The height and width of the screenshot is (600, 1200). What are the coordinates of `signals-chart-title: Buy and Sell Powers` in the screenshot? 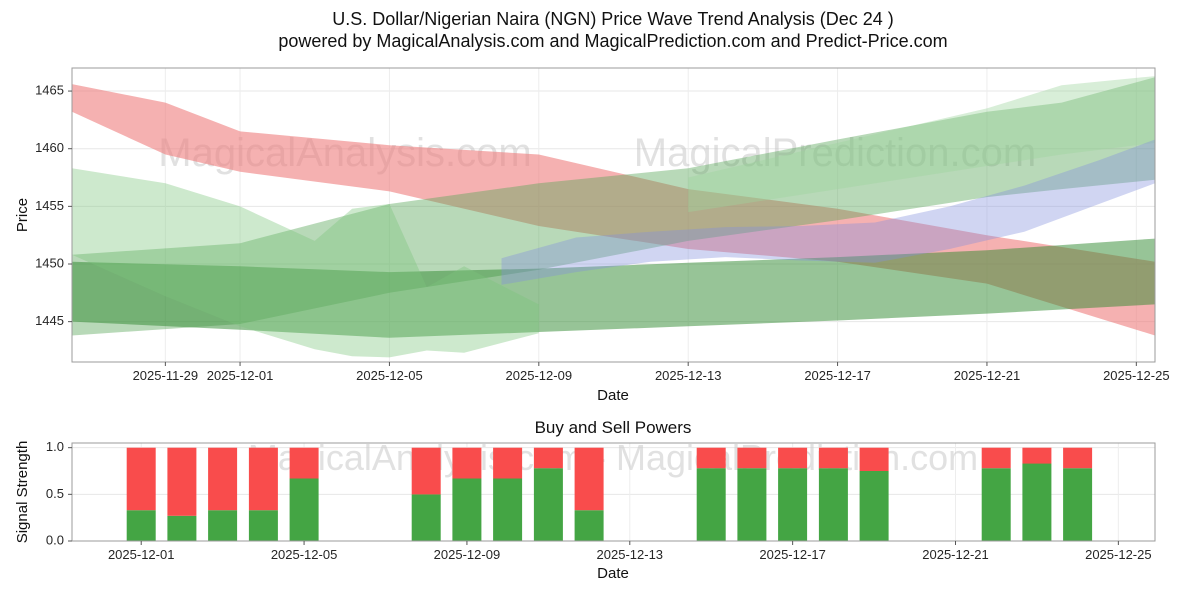 It's located at (613, 427).